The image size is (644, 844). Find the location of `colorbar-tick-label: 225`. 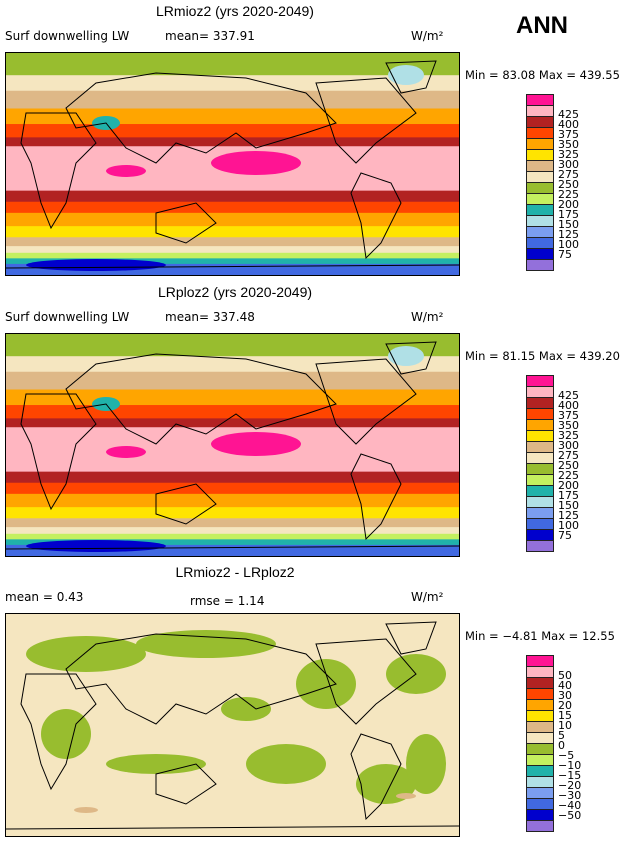

colorbar-tick-label: 225 is located at coordinates (568, 194).